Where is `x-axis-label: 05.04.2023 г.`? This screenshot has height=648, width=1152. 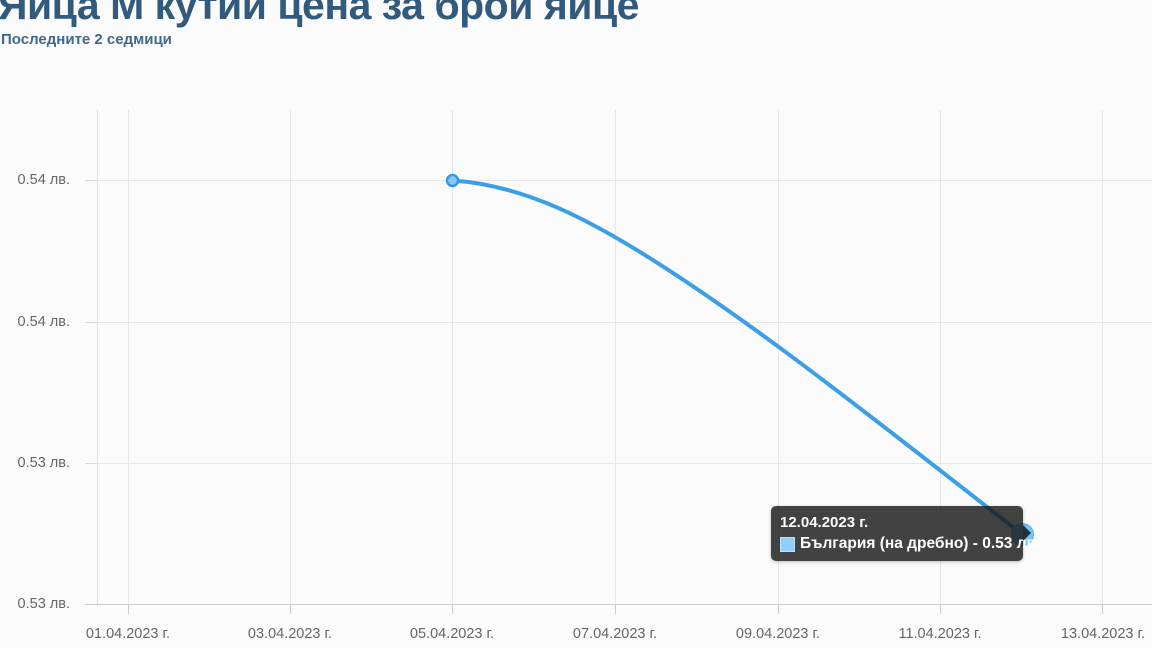 x-axis-label: 05.04.2023 г. is located at coordinates (452, 634).